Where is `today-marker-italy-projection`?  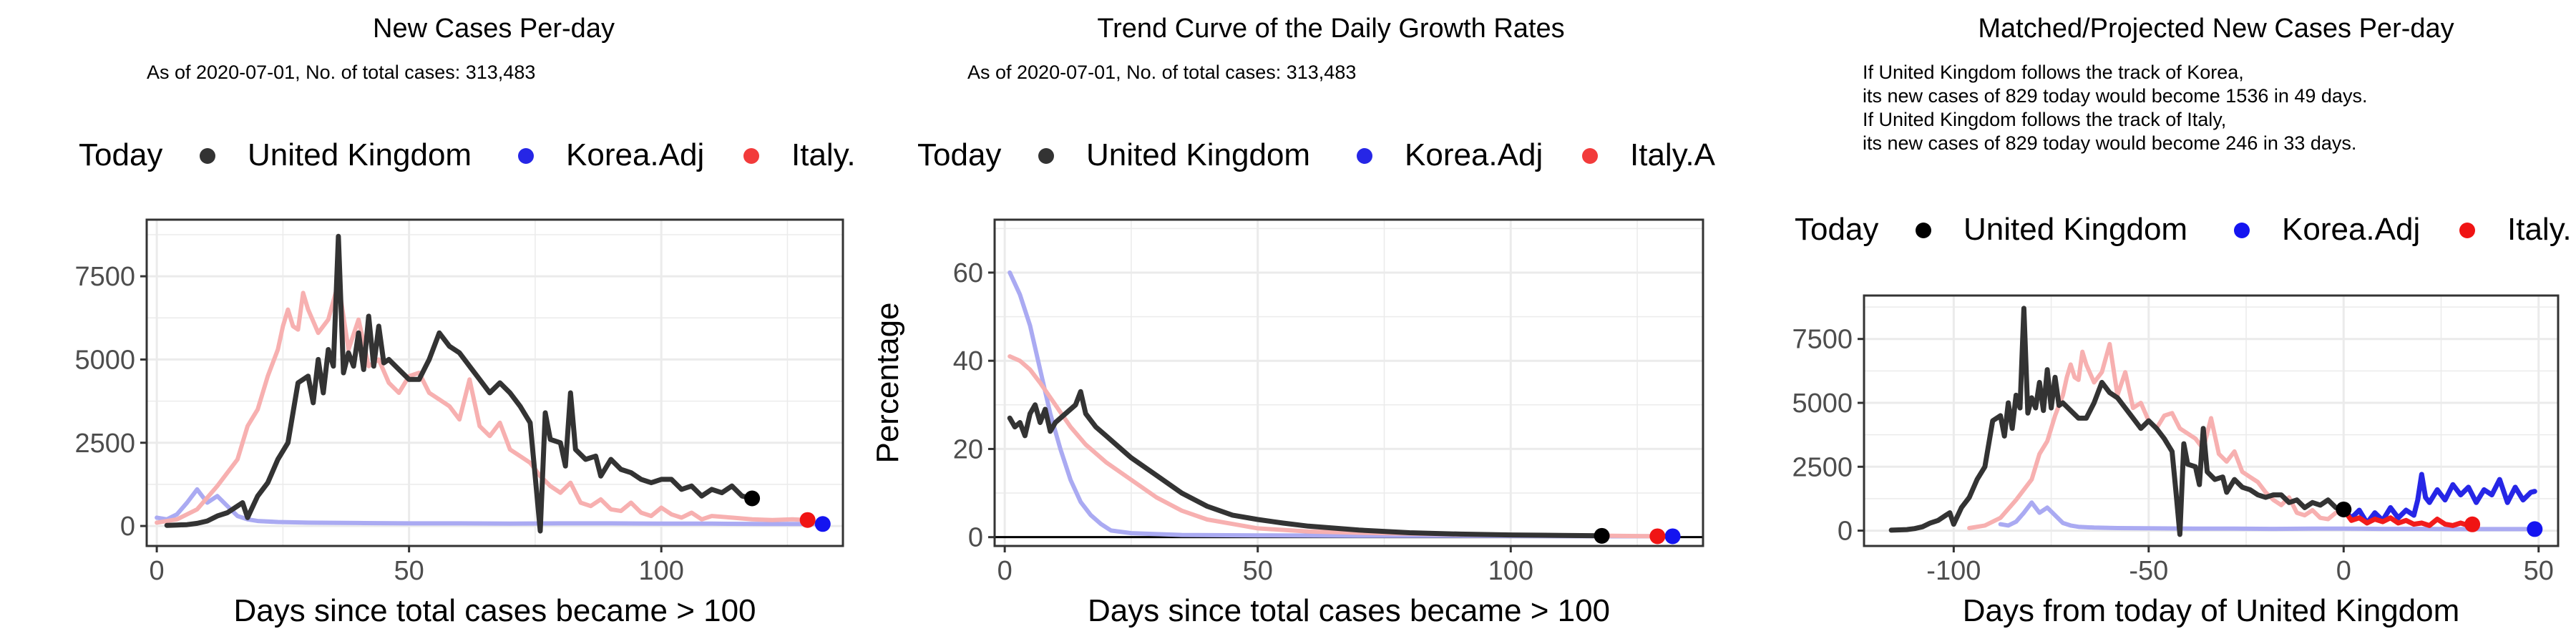
today-marker-italy-projection is located at coordinates (2472, 524).